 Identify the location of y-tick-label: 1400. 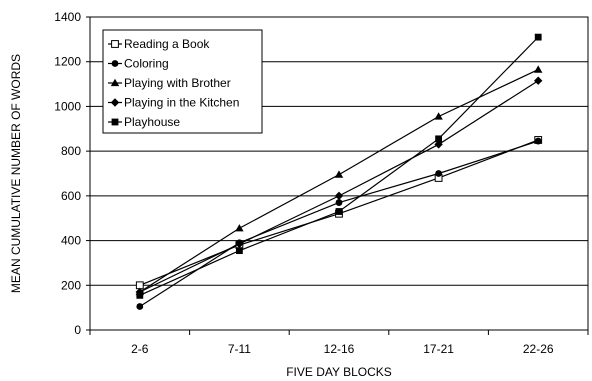
(67, 17).